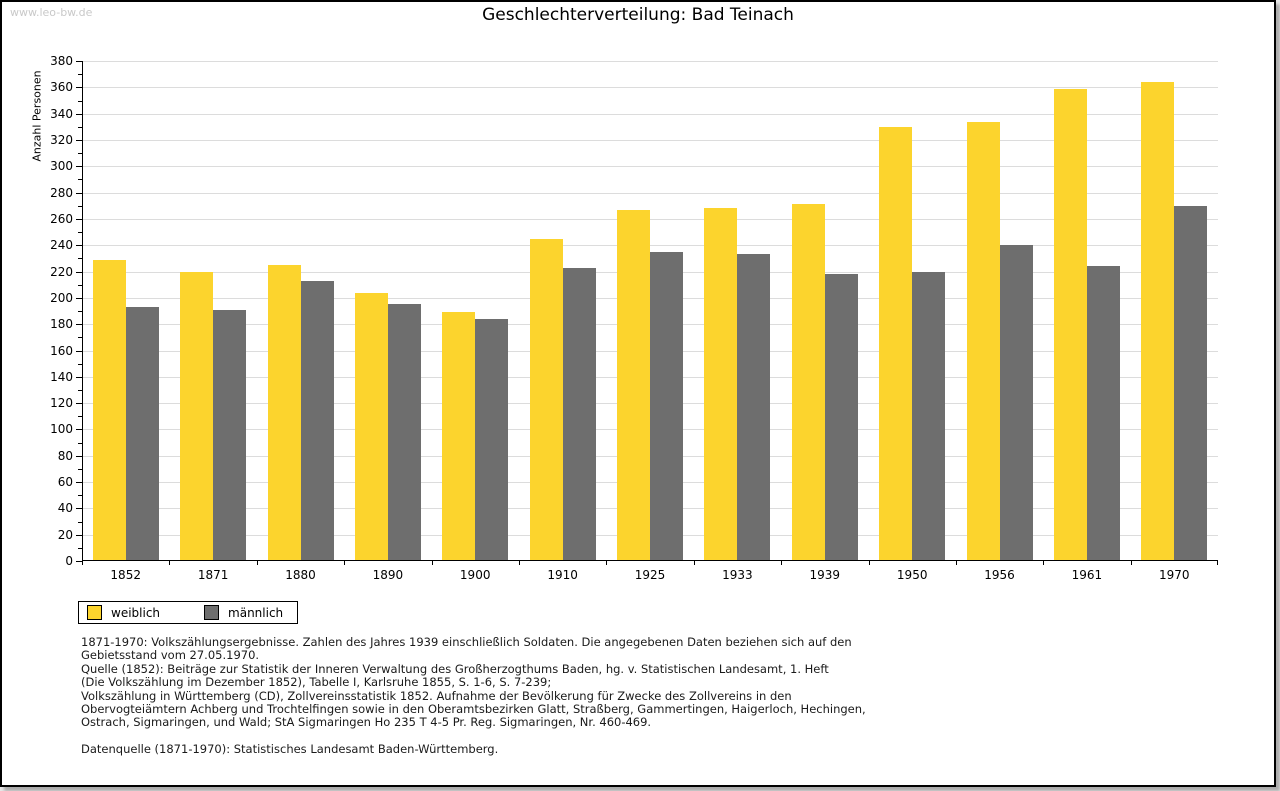  I want to click on y-tick-label: 300, so click(61, 166).